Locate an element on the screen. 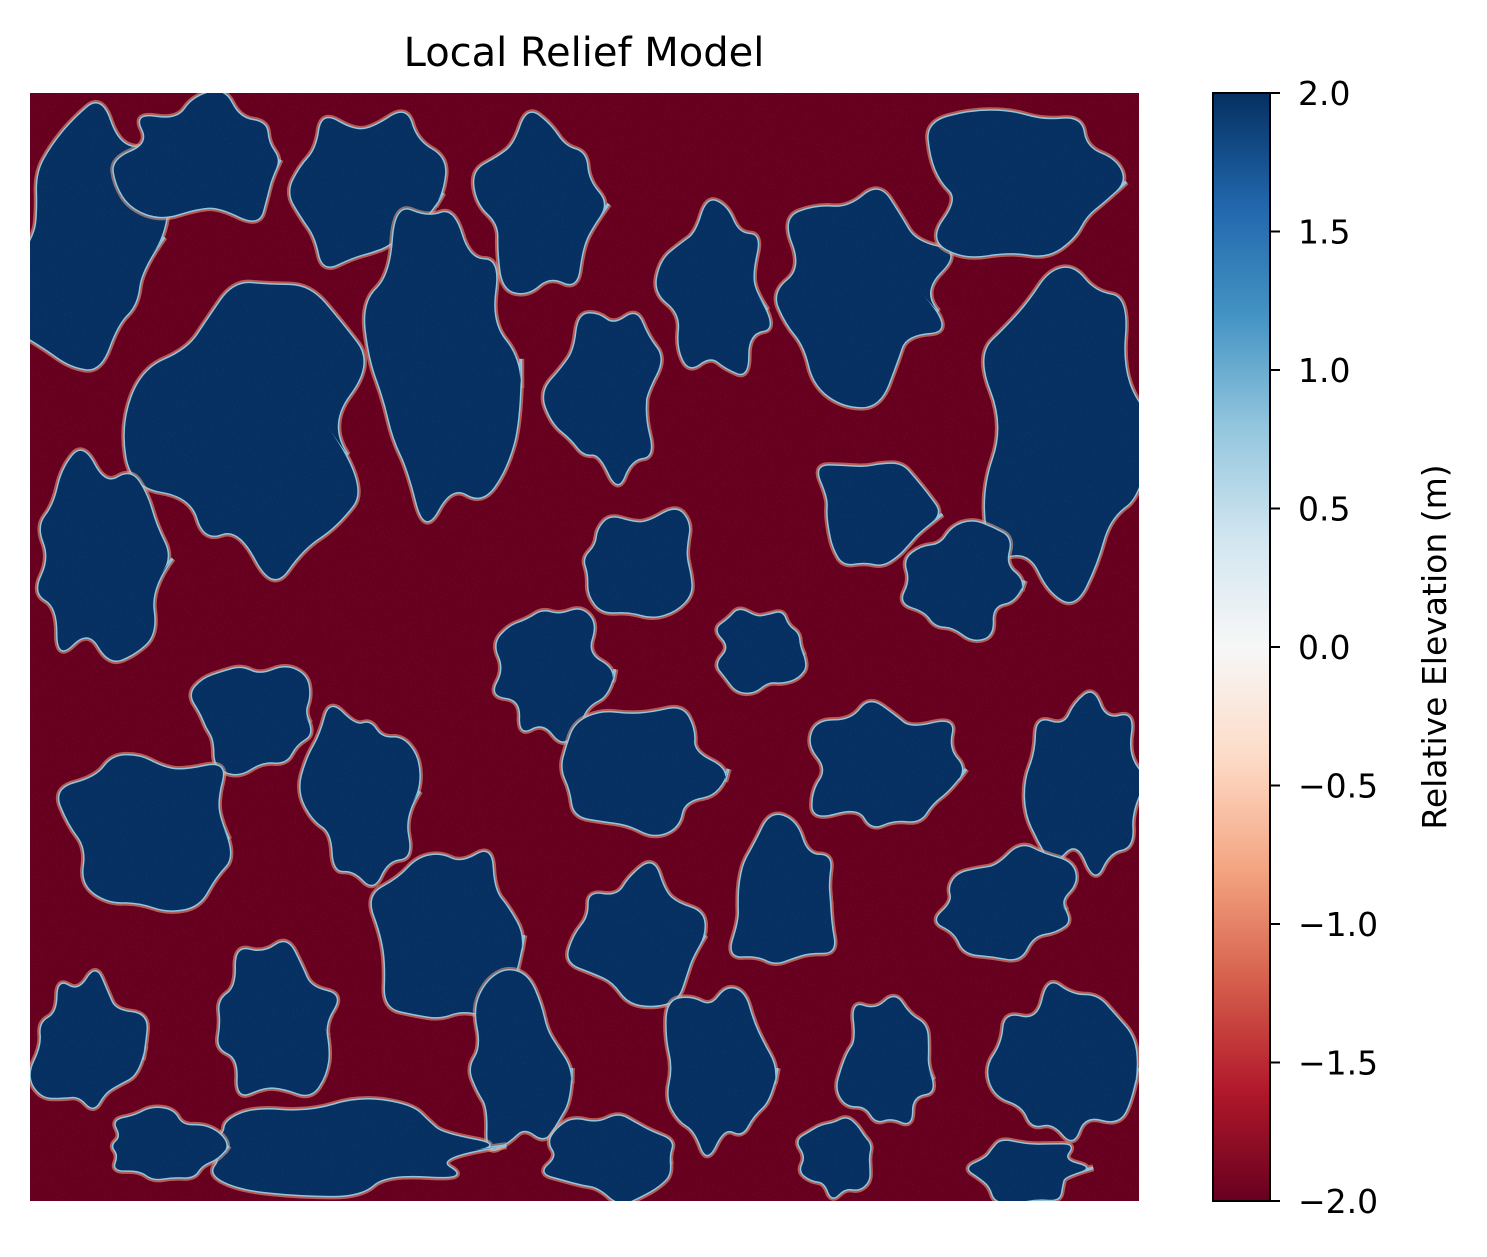 This screenshot has height=1257, width=1487. chart-title: Local Relief Model is located at coordinates (584, 53).